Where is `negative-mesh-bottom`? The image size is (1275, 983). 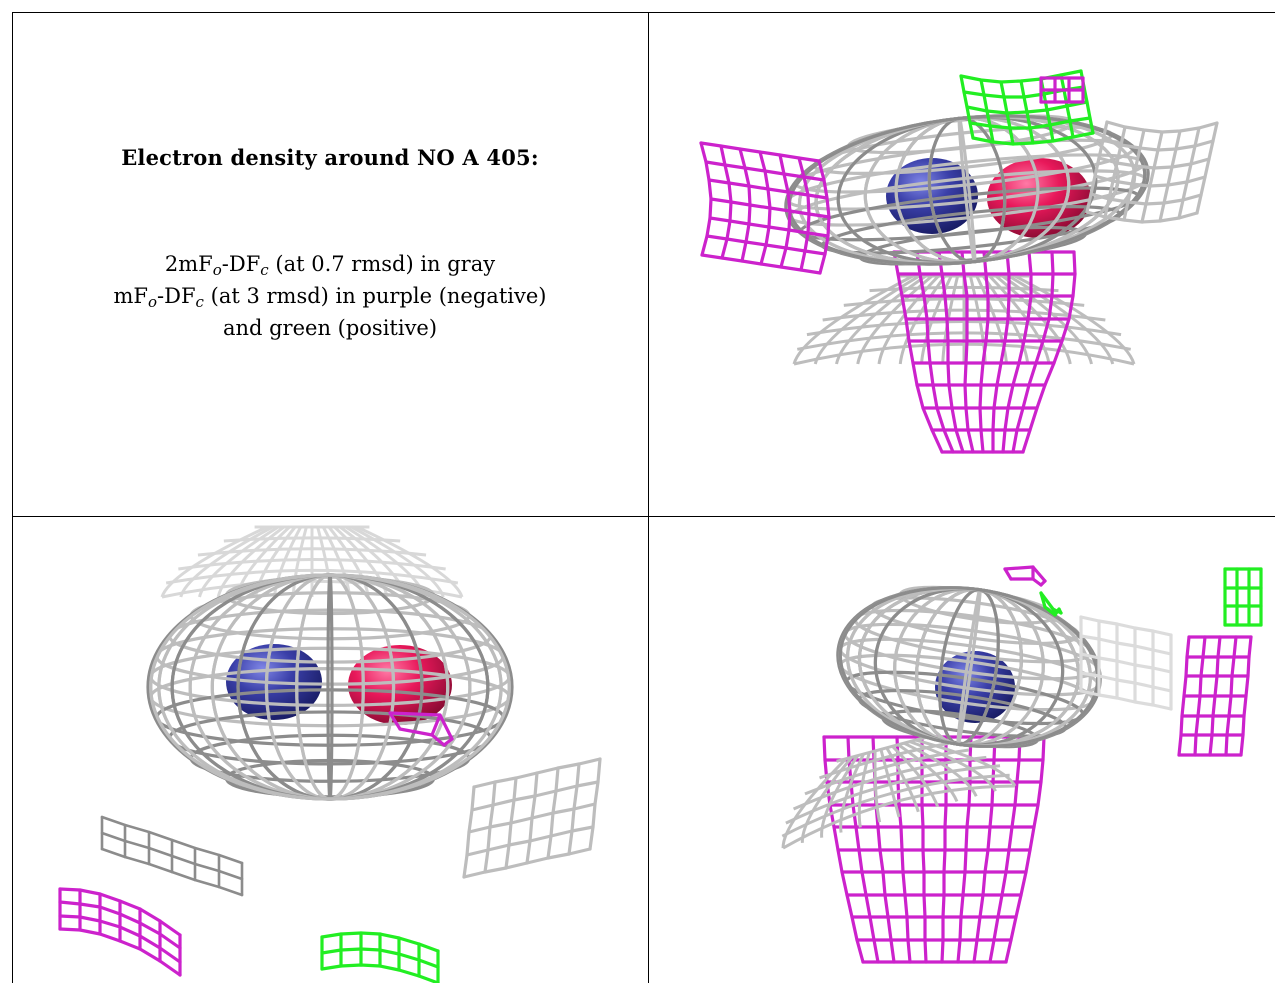
negative-mesh-bottom is located at coordinates (120, 932).